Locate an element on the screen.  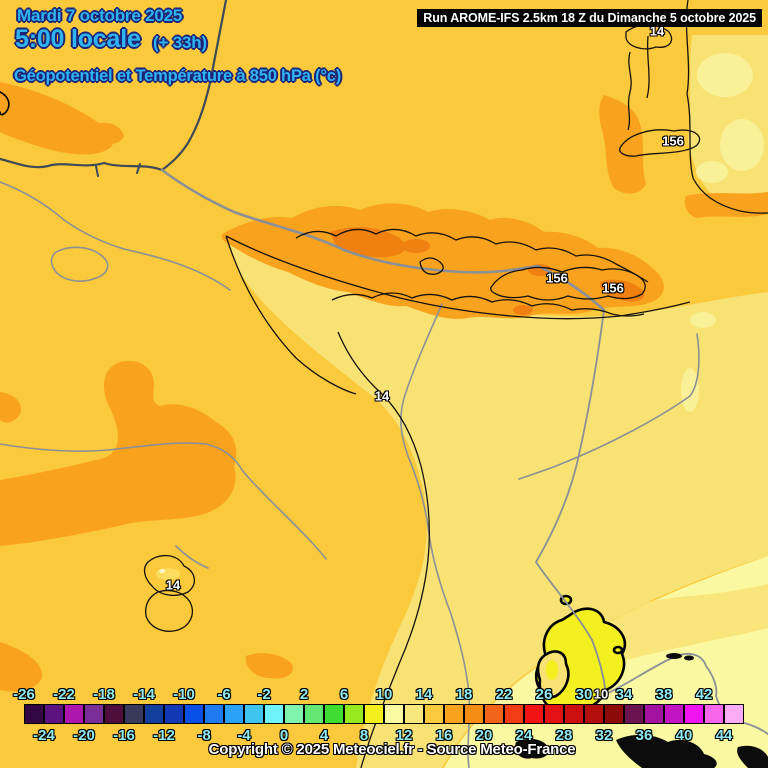
scale-tick-label: -26 is located at coordinates (24, 694).